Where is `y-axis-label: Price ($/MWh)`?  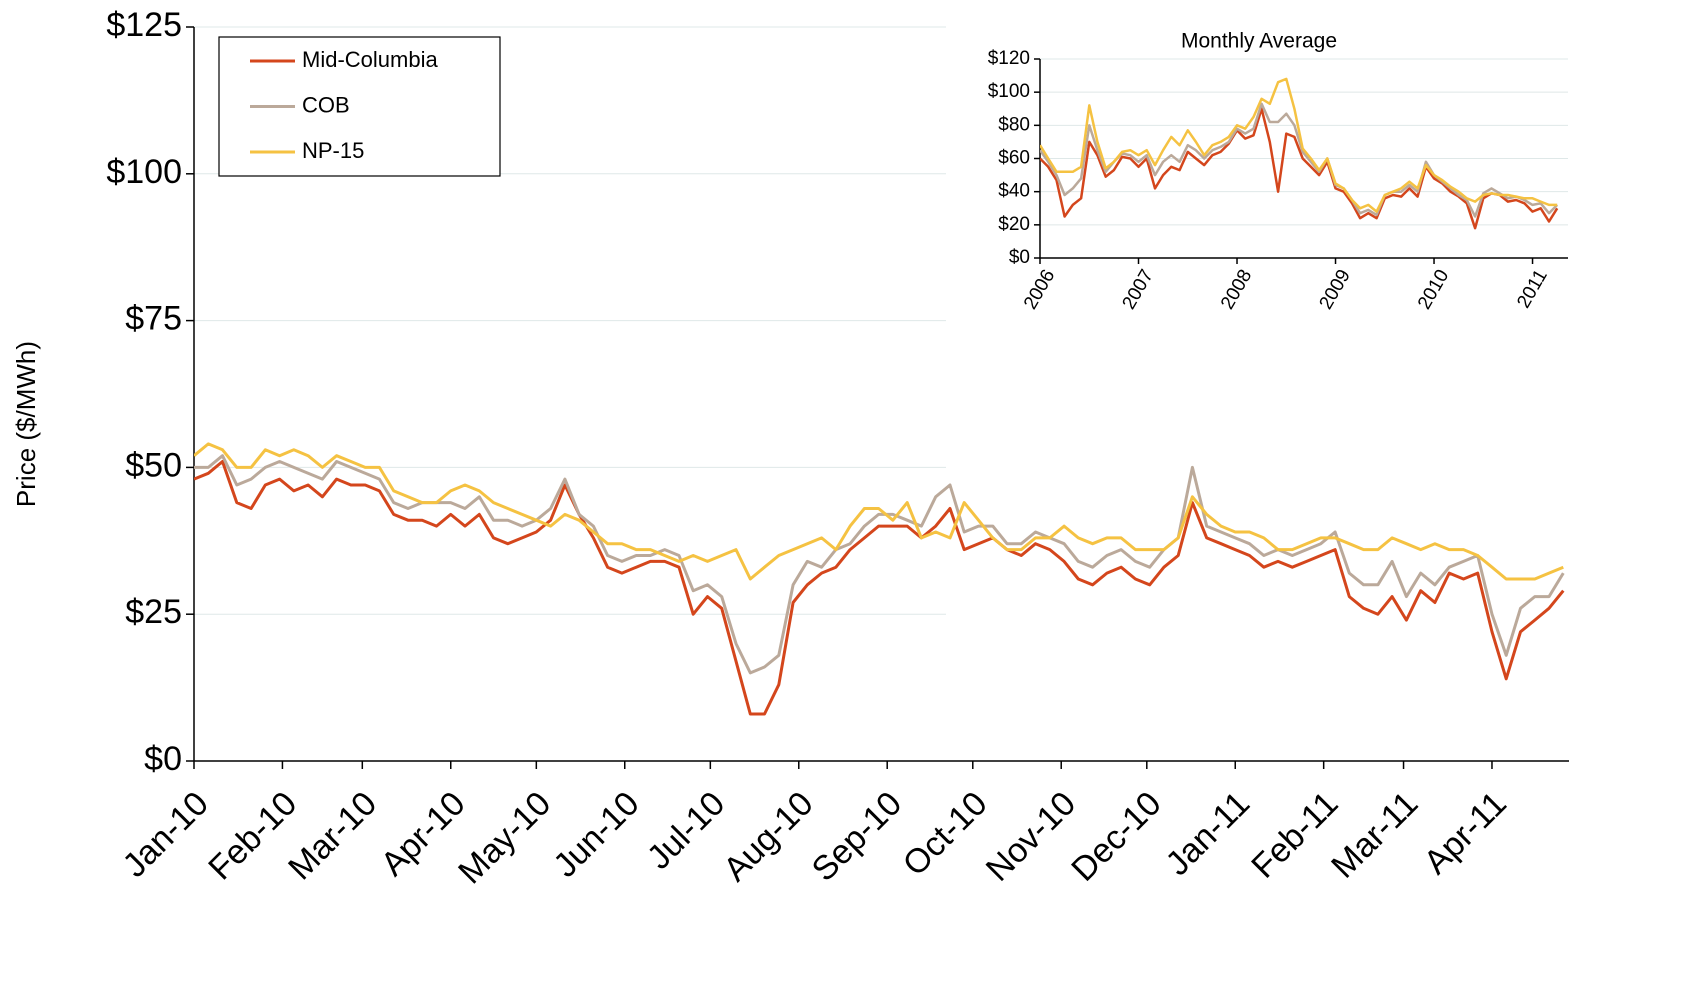 y-axis-label: Price ($/MWh) is located at coordinates (26, 424).